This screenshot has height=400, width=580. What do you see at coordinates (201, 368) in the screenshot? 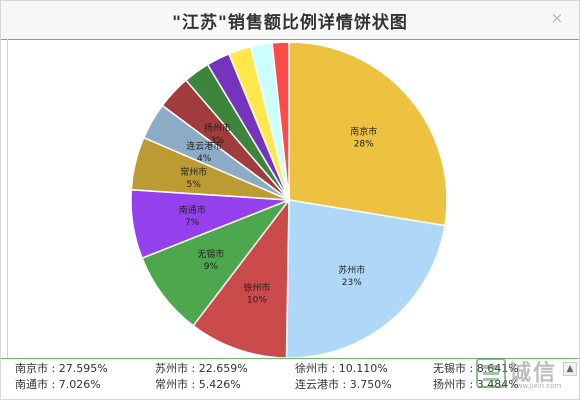
I see `legend-item: 苏州市 : 22.659%` at bounding box center [201, 368].